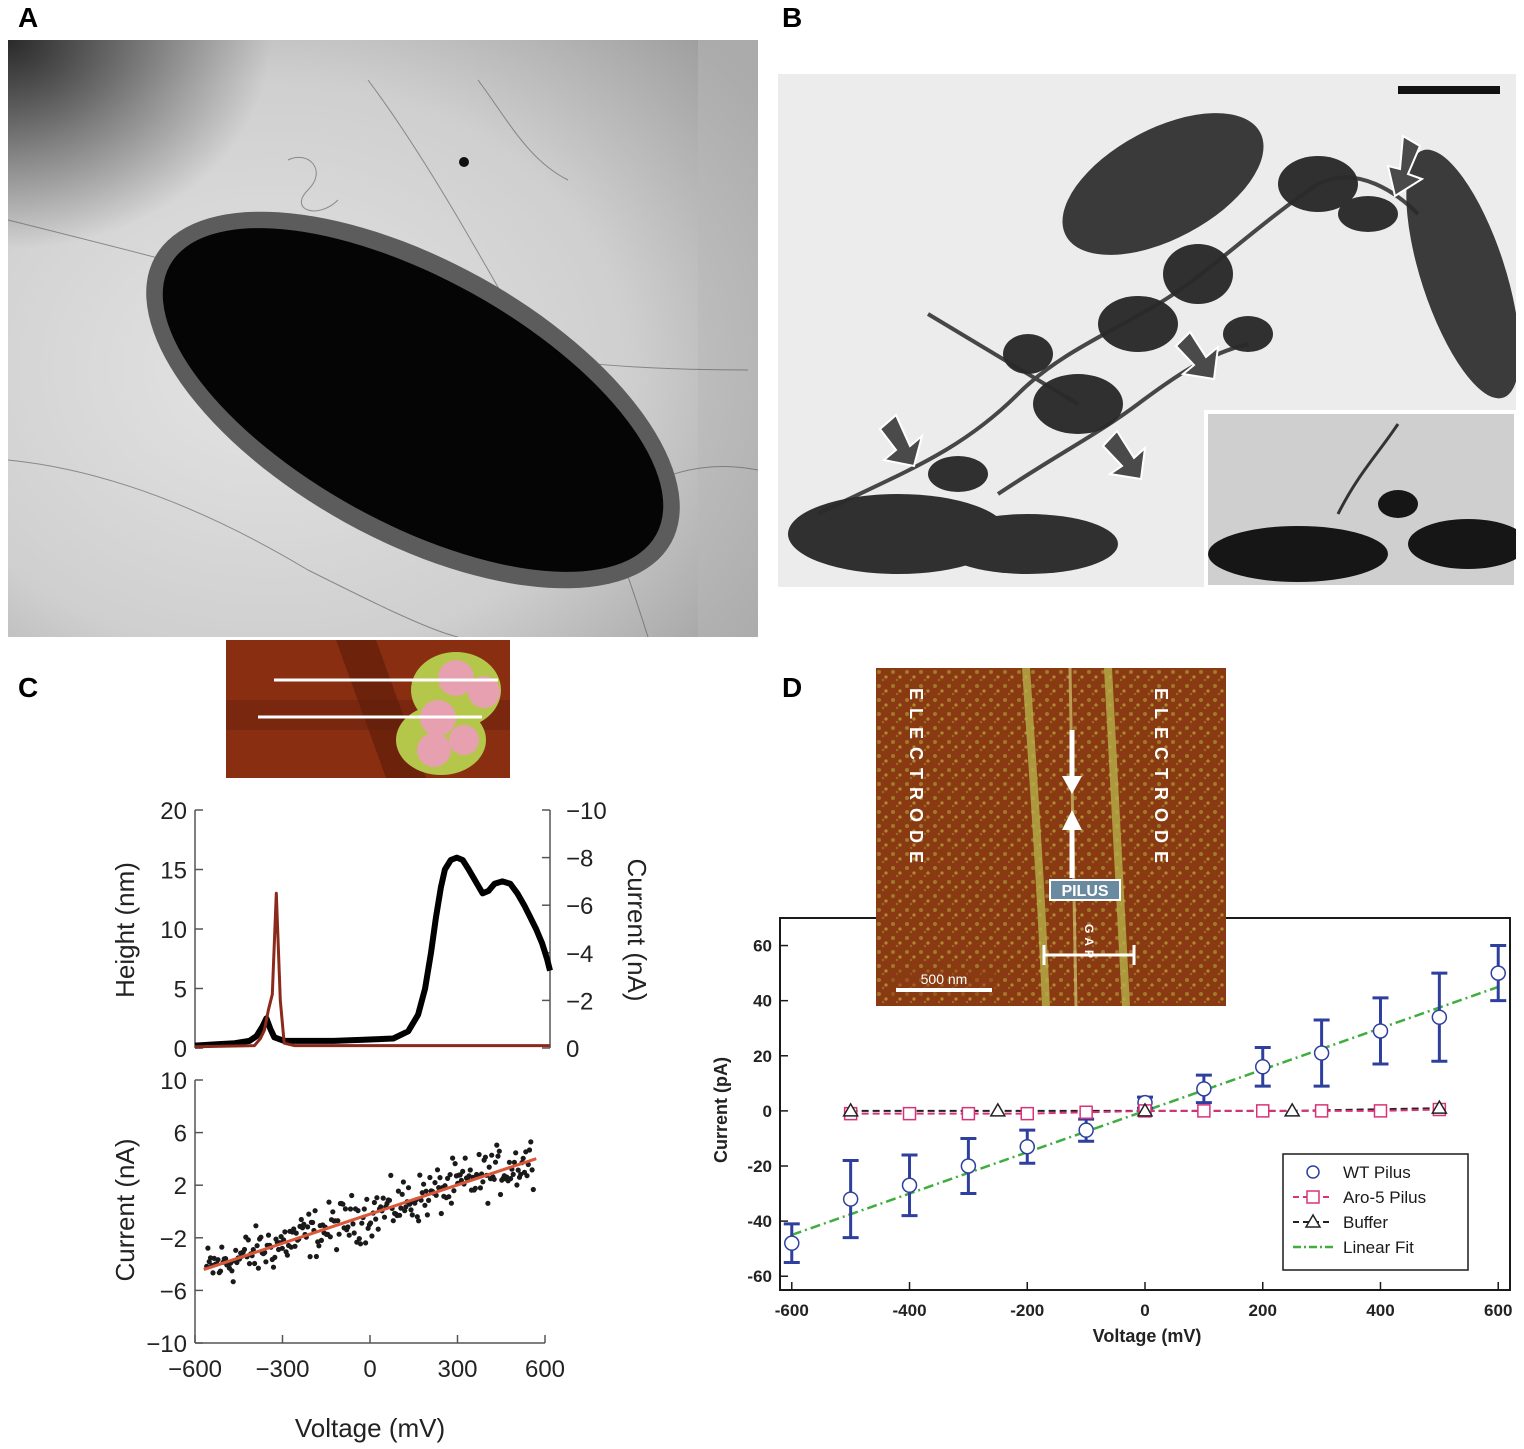 The width and height of the screenshot is (1524, 1449). Describe the element at coordinates (944, 979) in the screenshot. I see `scale-bar-label: 500 nm` at that location.